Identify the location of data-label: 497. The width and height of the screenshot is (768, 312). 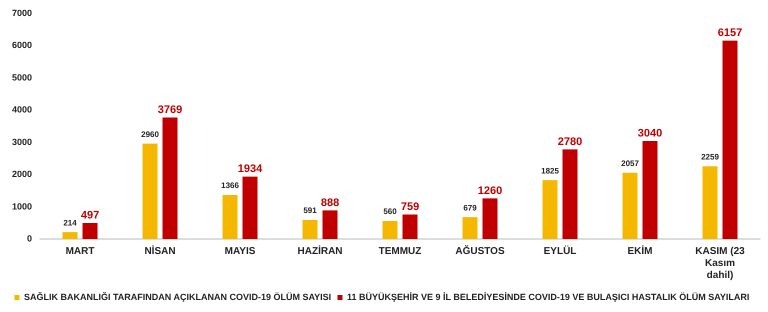
(90, 216).